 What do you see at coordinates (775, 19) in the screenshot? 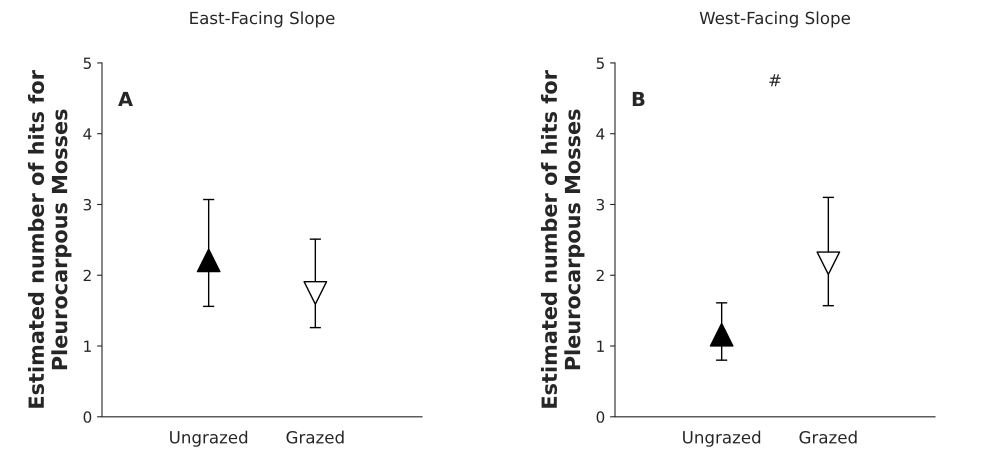
I see `chart-title: West-Facing Slope` at bounding box center [775, 19].